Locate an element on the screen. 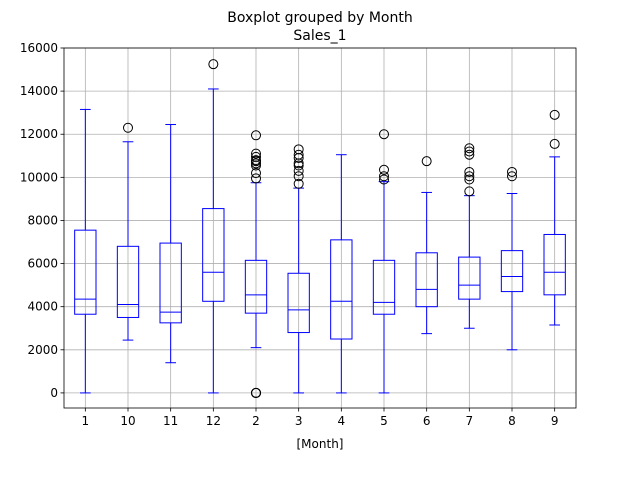 Image resolution: width=640 pixels, height=480 pixels. x-tick-label: 5 is located at coordinates (384, 421).